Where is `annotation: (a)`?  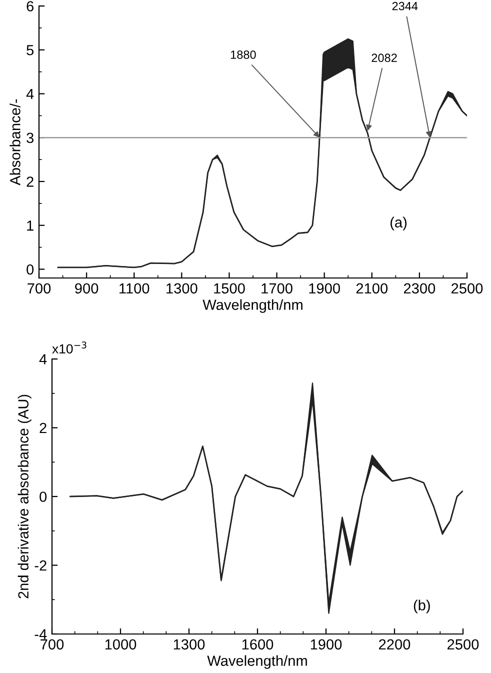 annotation: (a) is located at coordinates (398, 223).